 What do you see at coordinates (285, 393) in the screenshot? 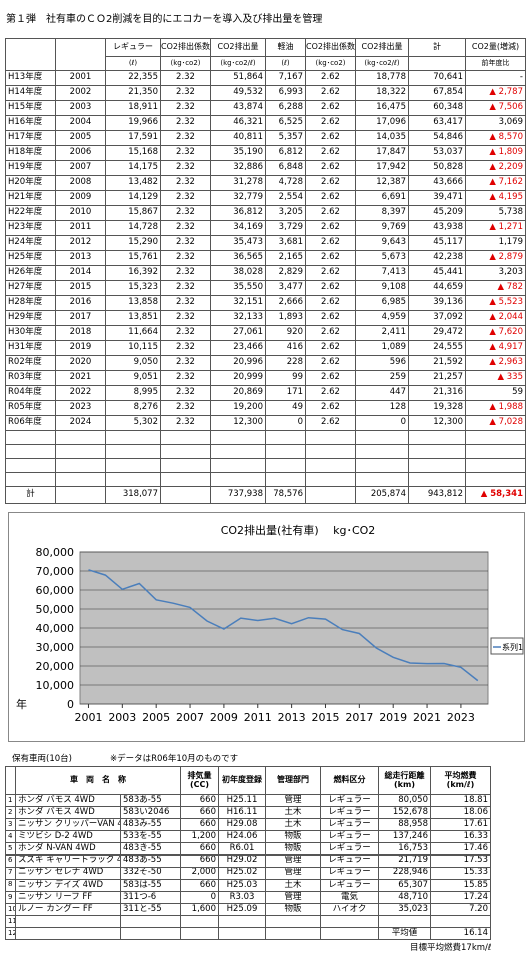
I see `data-cell: 171` at bounding box center [285, 393].